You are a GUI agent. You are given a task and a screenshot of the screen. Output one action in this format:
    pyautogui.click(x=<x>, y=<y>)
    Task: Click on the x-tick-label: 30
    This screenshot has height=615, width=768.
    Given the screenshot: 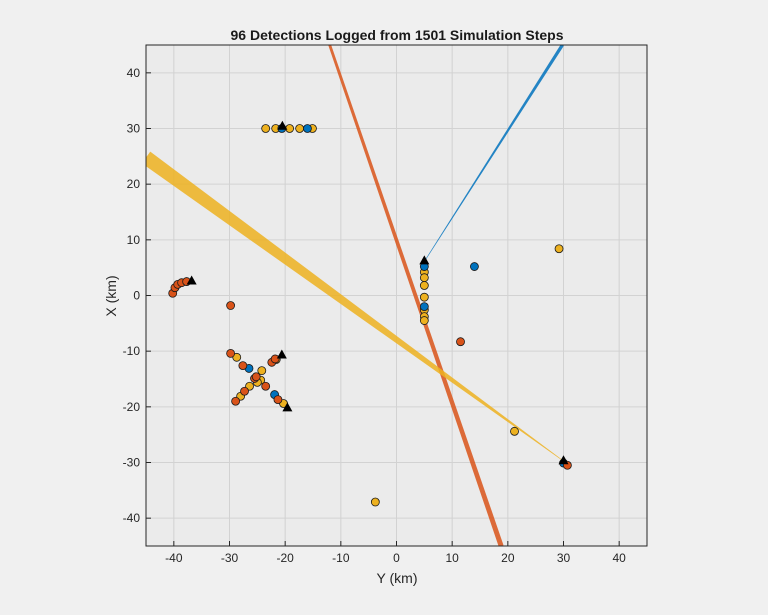 What is the action you would take?
    pyautogui.click(x=564, y=558)
    